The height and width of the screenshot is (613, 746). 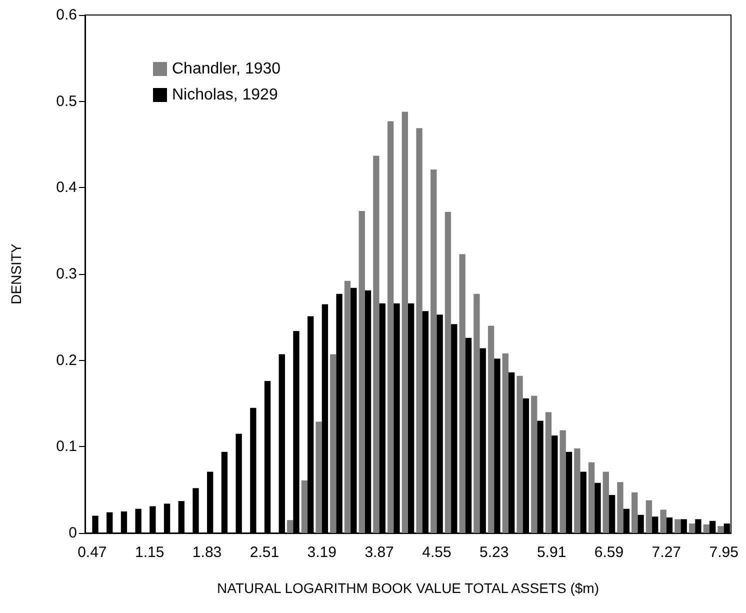 I want to click on y-axis-title: DENSITY, so click(x=16, y=273).